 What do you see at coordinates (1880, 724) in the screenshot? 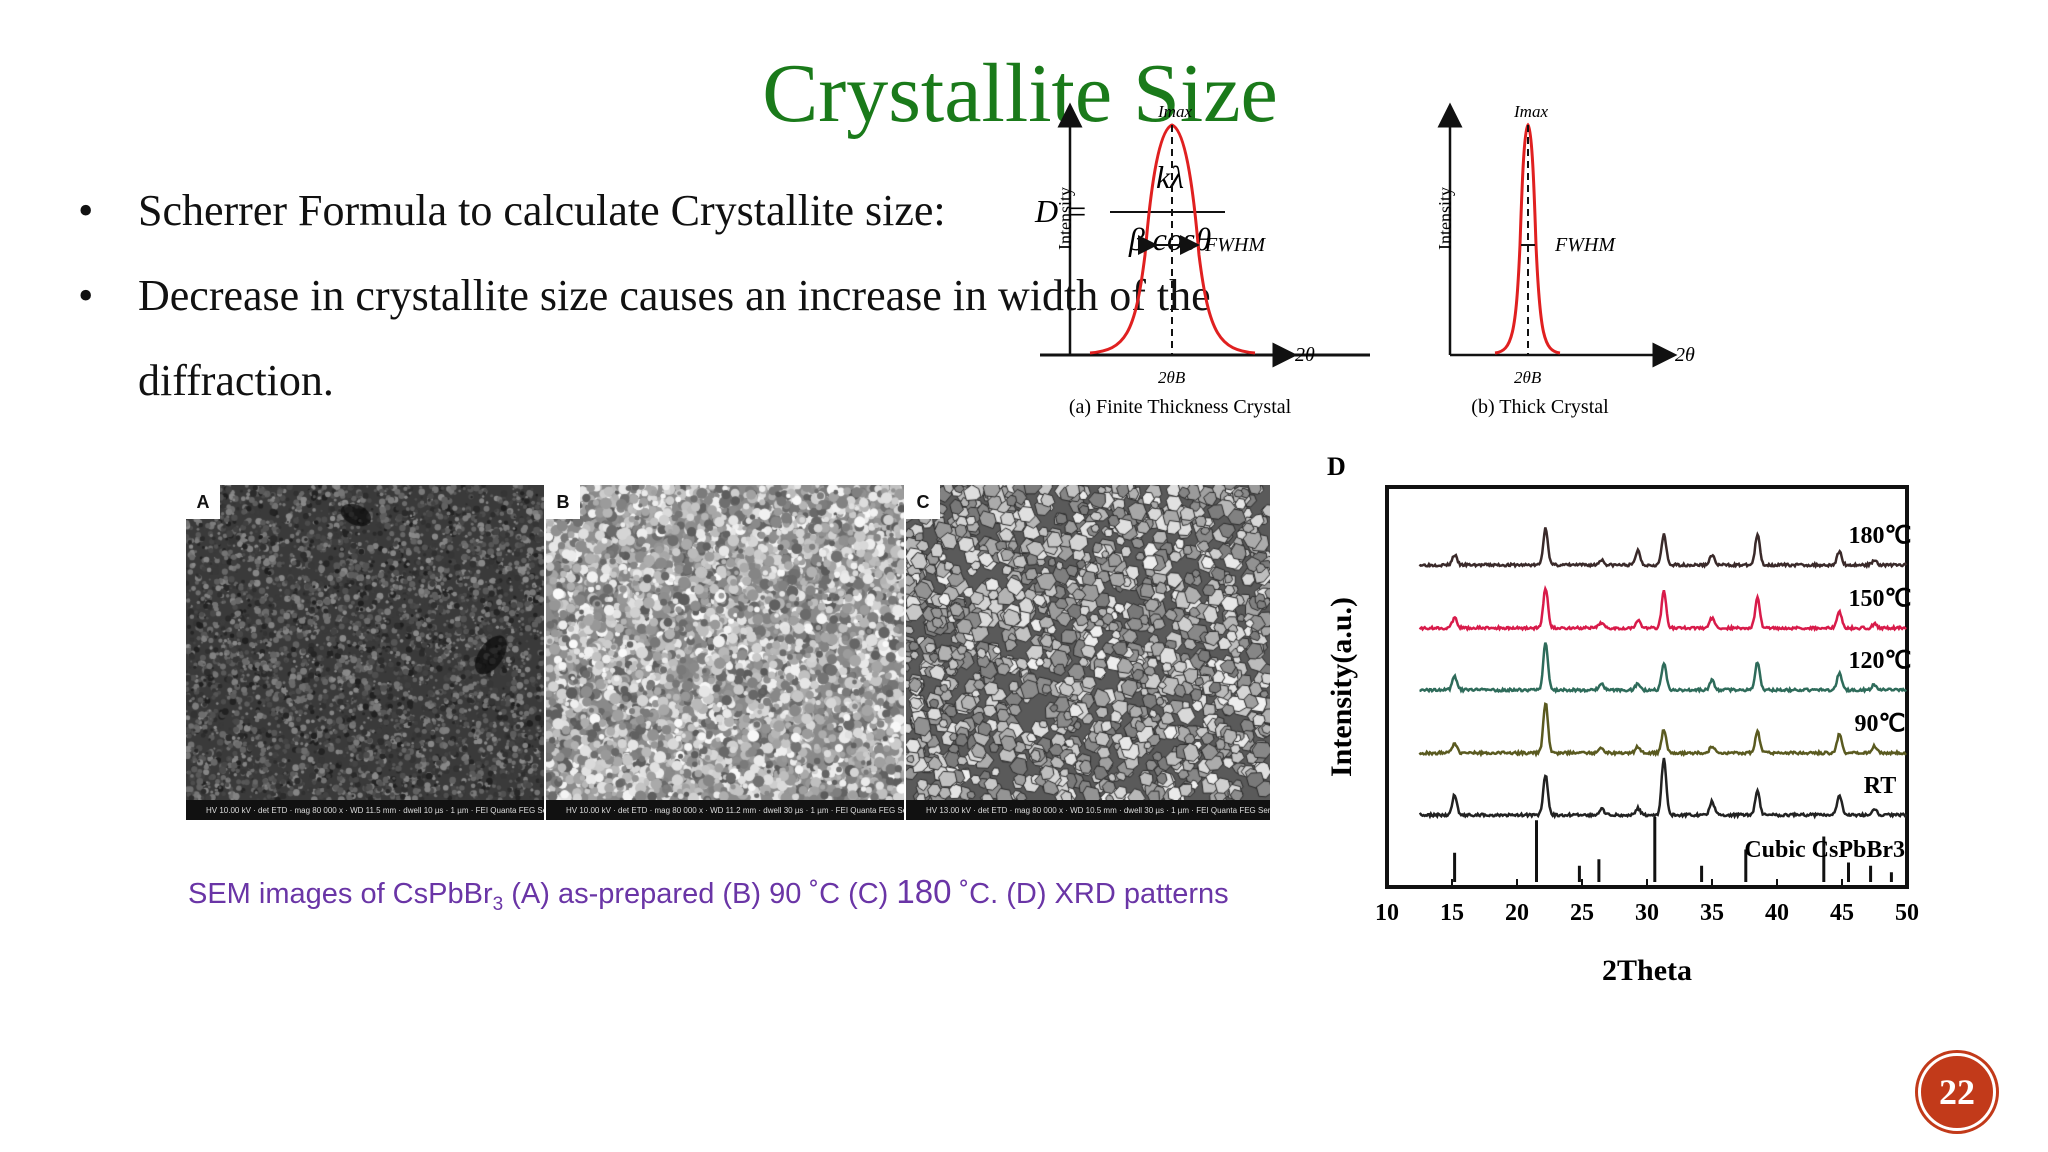
I see `series-label: 90℃` at bounding box center [1880, 724].